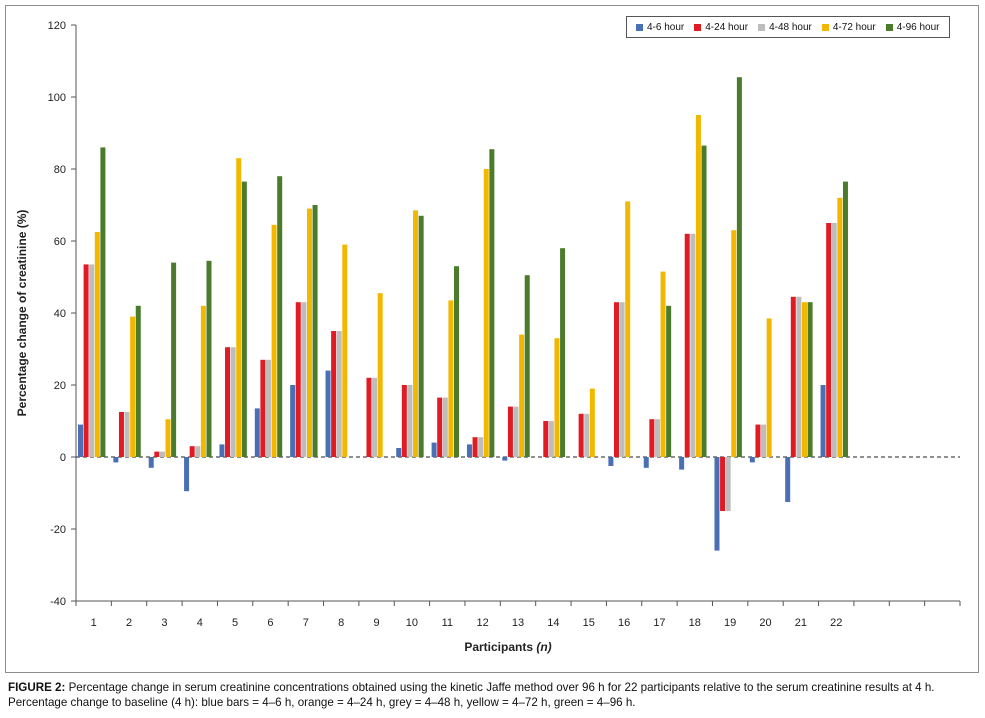 This screenshot has width=985, height=718. What do you see at coordinates (730, 623) in the screenshot?
I see `x-tick-label: 19` at bounding box center [730, 623].